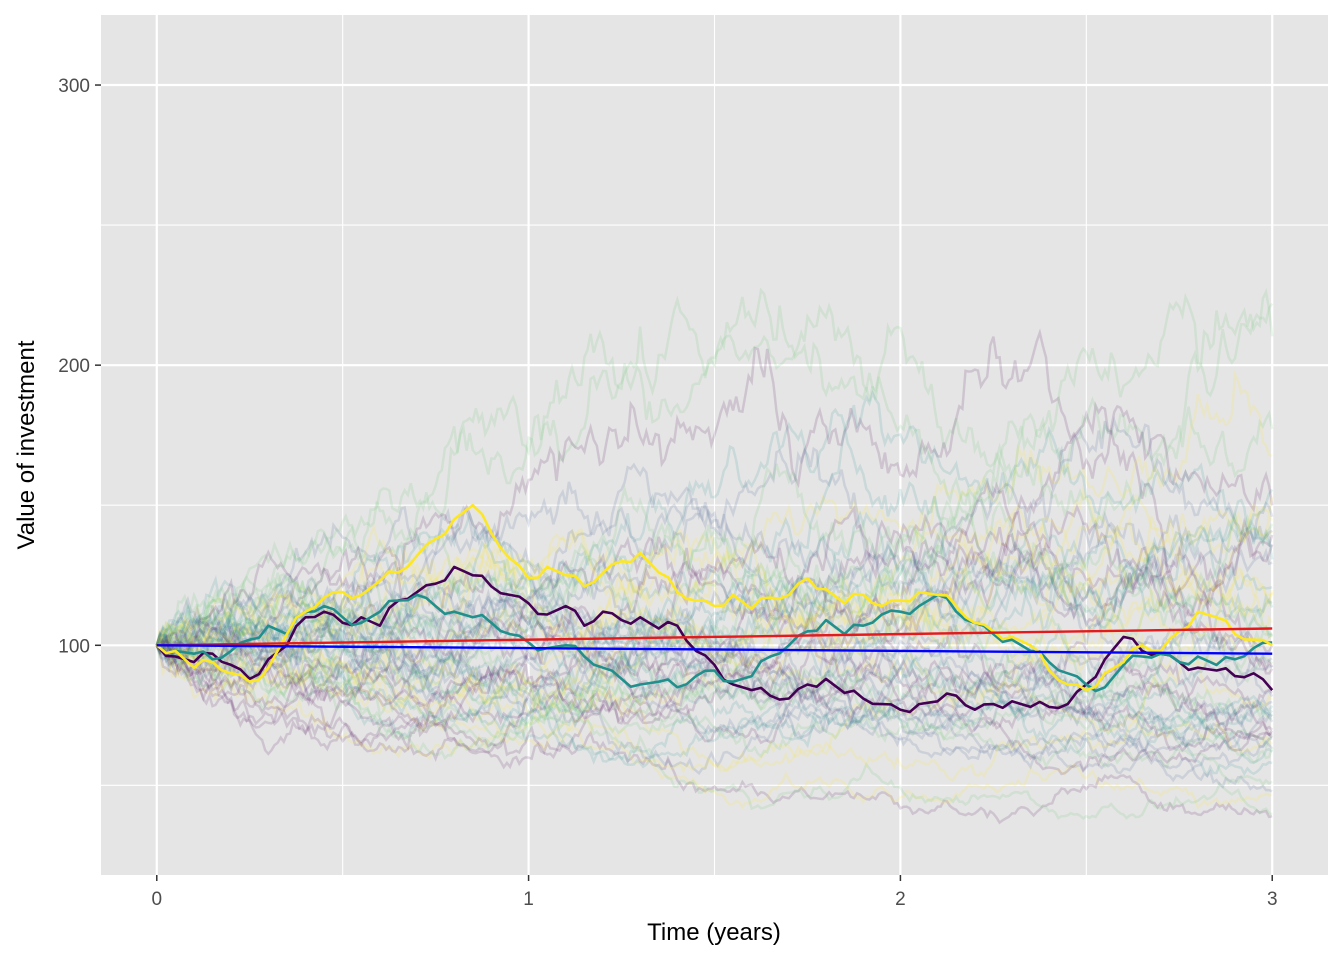  Describe the element at coordinates (26, 444) in the screenshot. I see `y-axis-title: Value of investment` at that location.